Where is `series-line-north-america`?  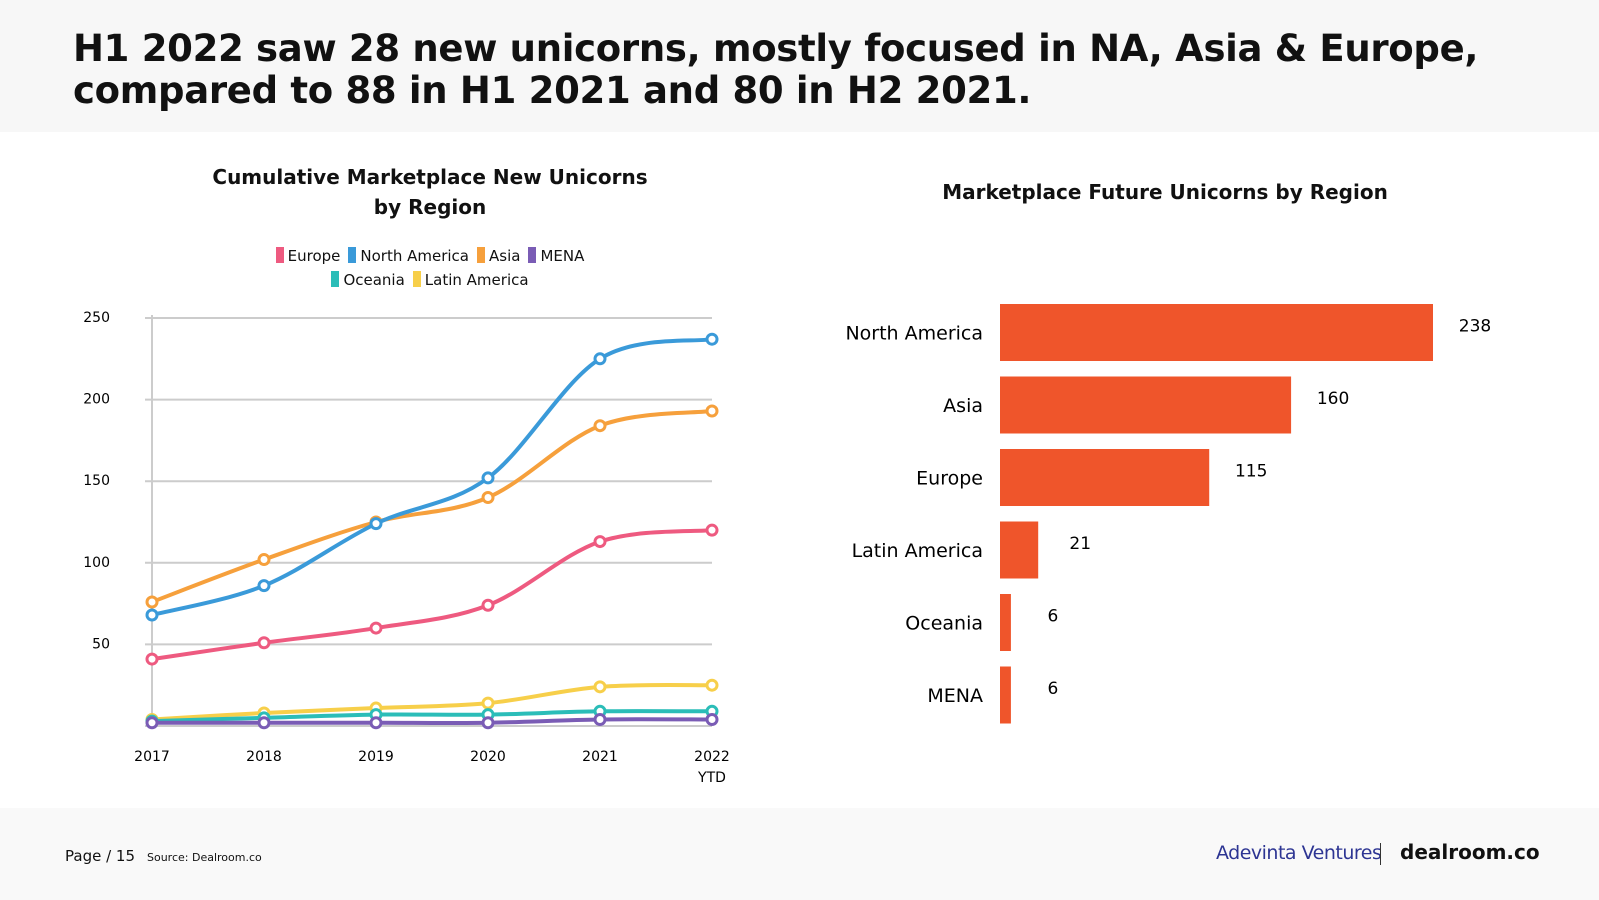 series-line-north-america is located at coordinates (432, 477).